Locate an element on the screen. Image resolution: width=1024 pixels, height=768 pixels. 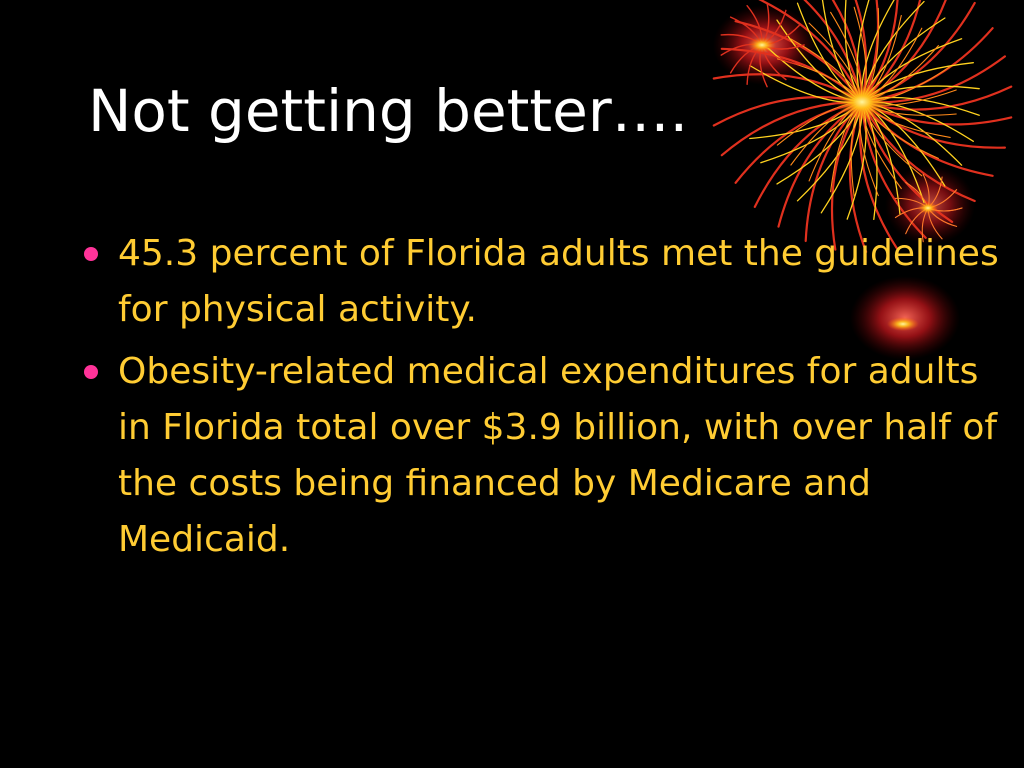
firework-ray is located at coordinates (808, 154).